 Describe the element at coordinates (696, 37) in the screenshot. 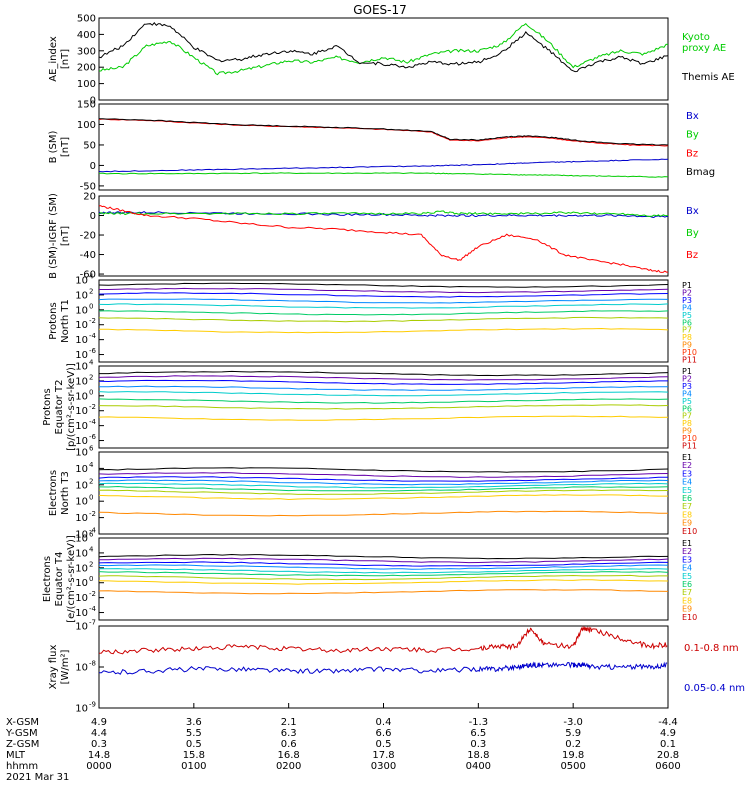

I see `legend-label: Kyoto` at that location.